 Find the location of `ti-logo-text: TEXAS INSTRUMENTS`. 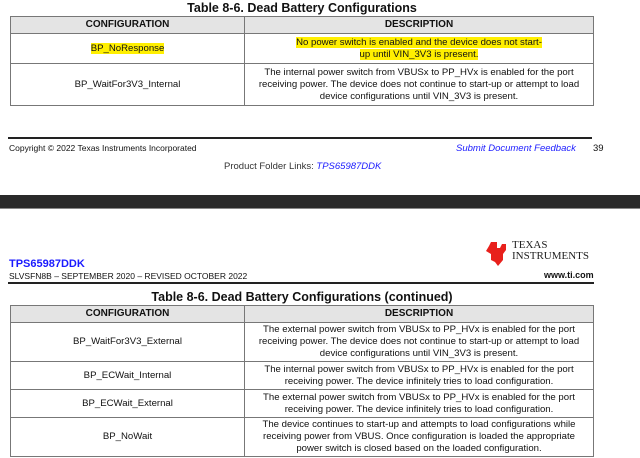

ti-logo-text: TEXAS INSTRUMENTS is located at coordinates (551, 250).